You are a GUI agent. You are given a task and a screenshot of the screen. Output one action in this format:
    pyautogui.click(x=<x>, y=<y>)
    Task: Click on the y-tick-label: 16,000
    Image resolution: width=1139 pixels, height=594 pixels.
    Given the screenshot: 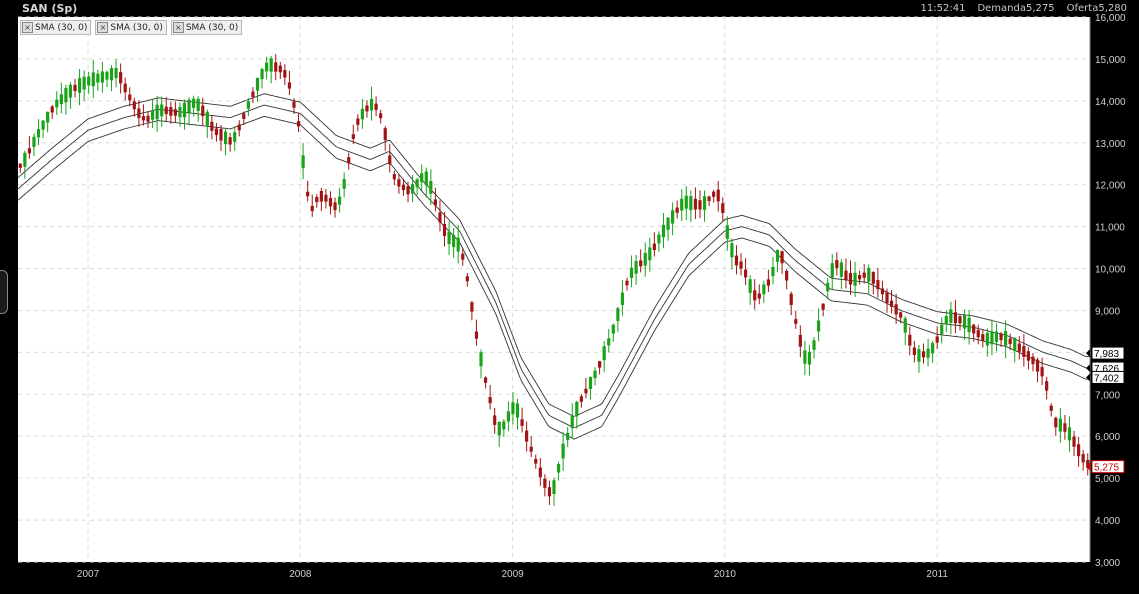 What is the action you would take?
    pyautogui.click(x=1110, y=18)
    